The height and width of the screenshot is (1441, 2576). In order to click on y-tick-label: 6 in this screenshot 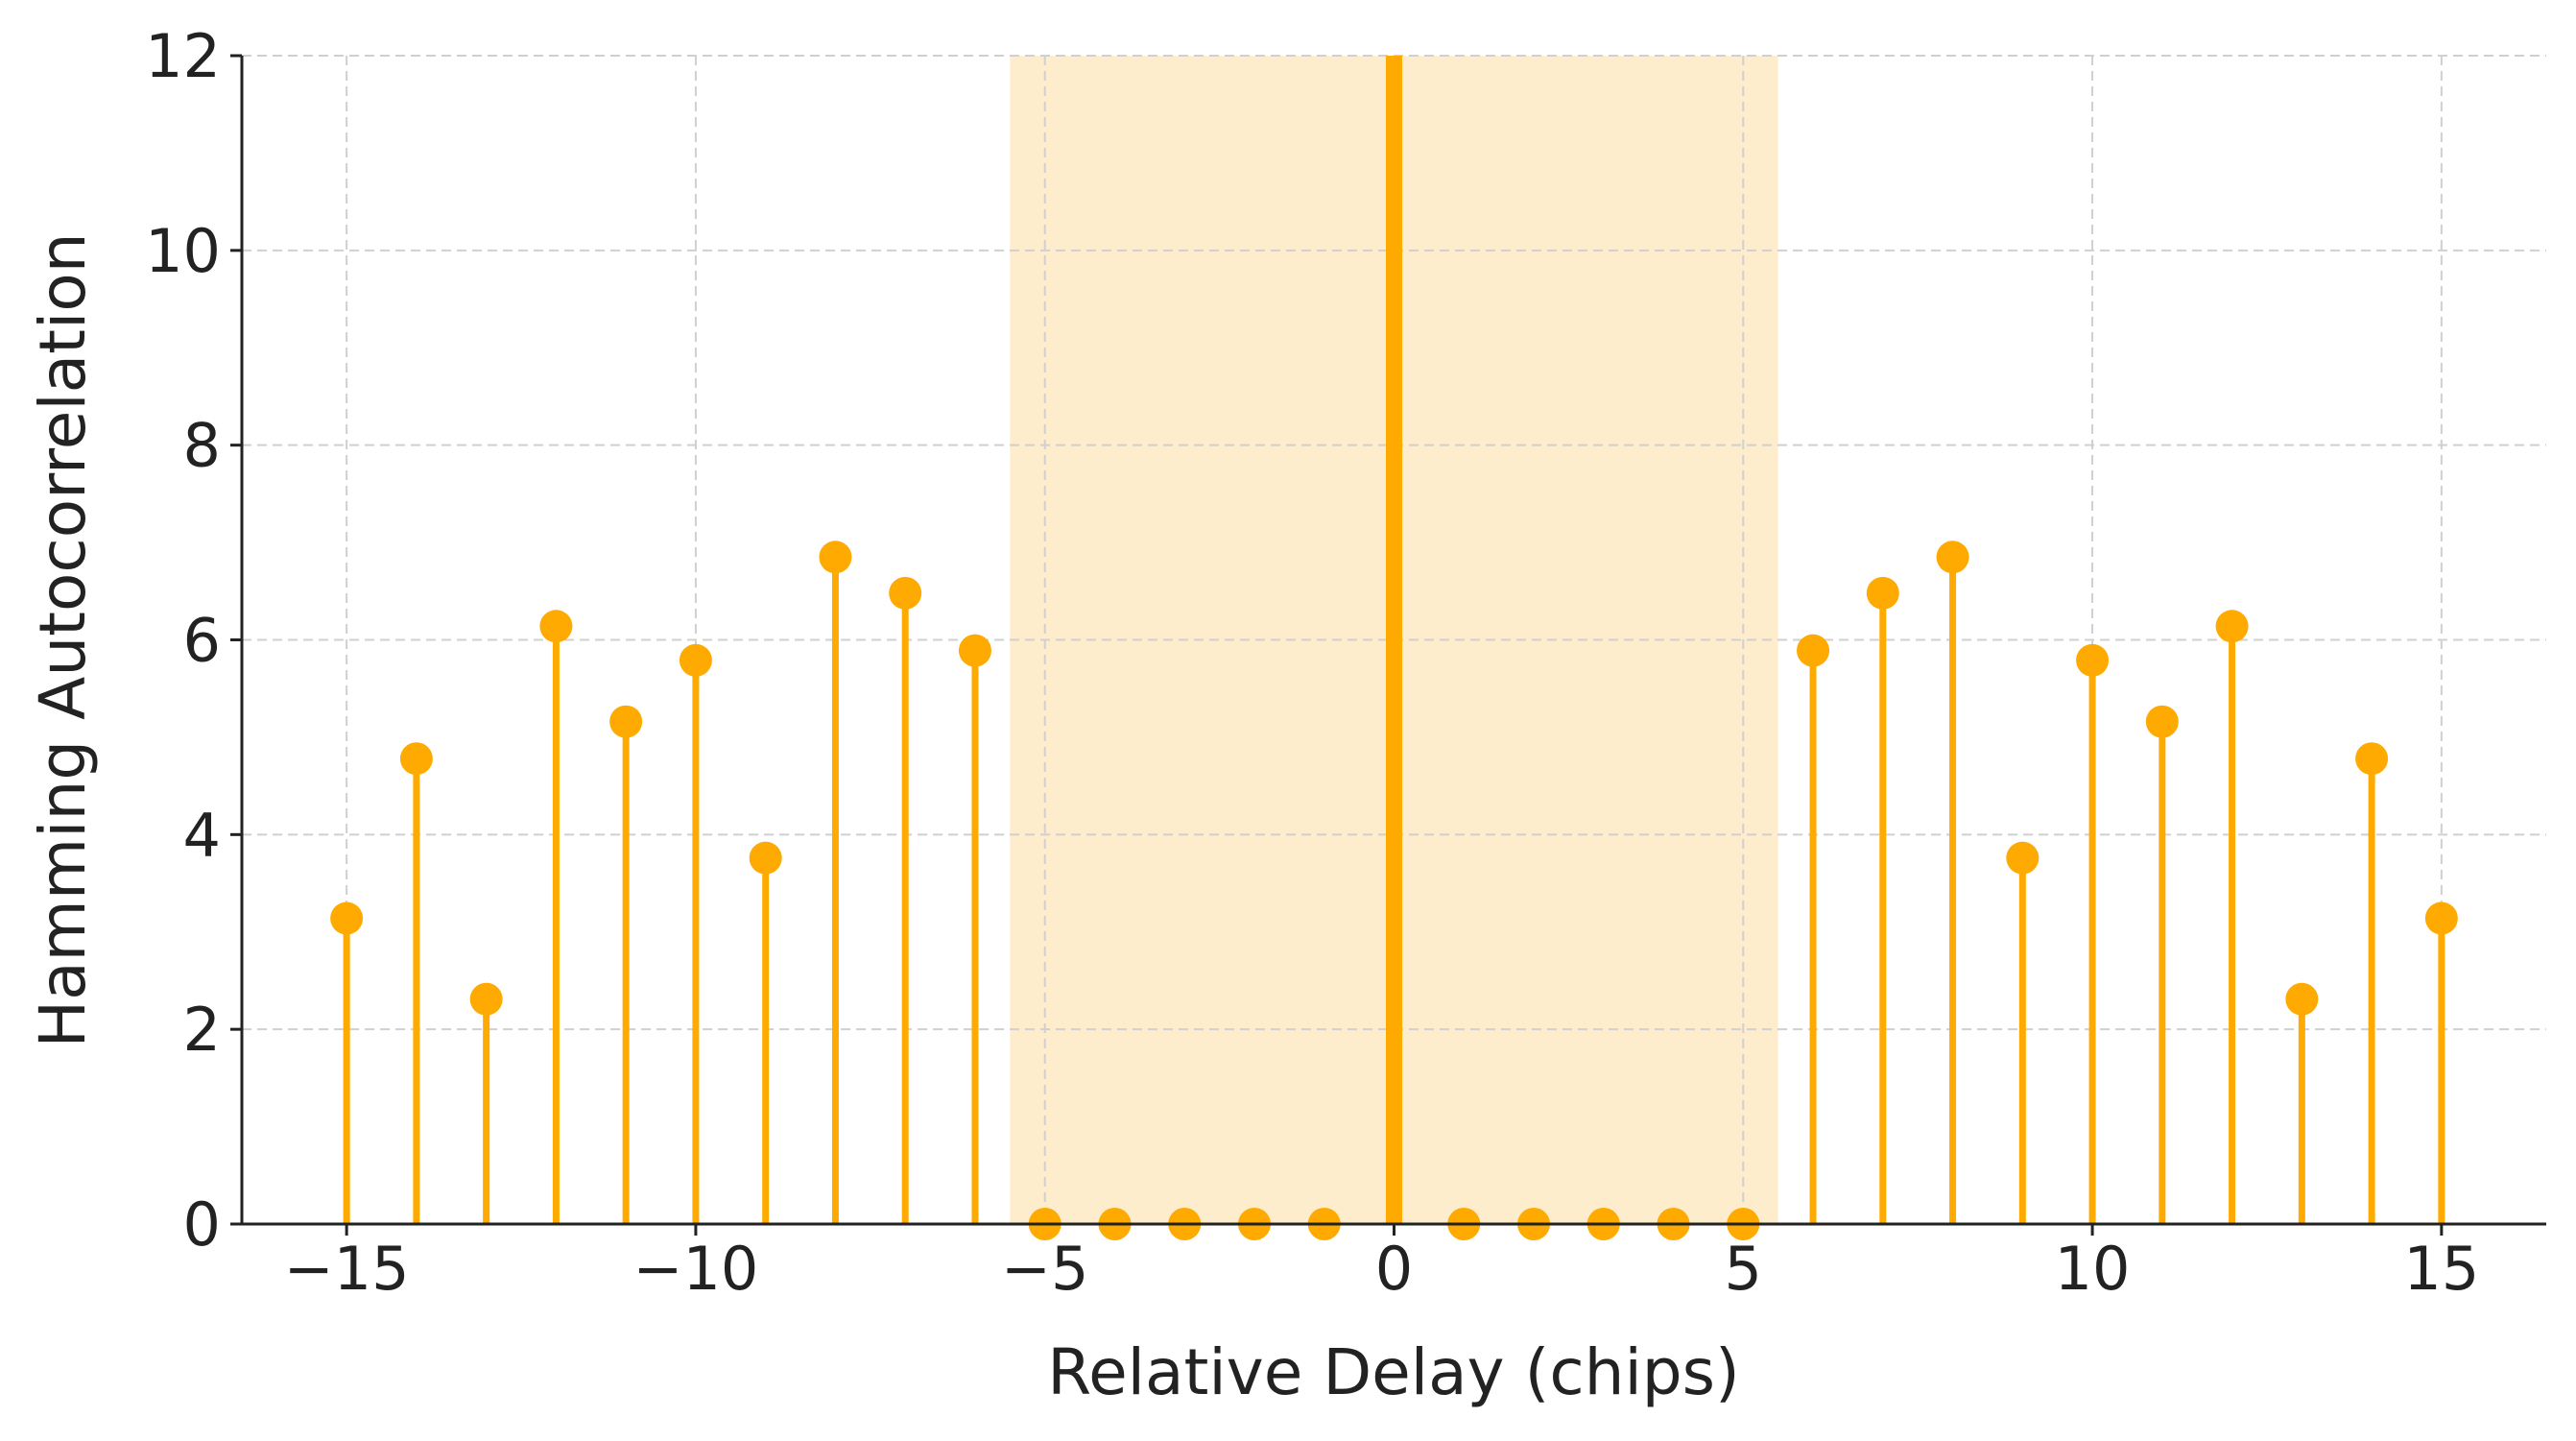, I will do `click(202, 641)`.